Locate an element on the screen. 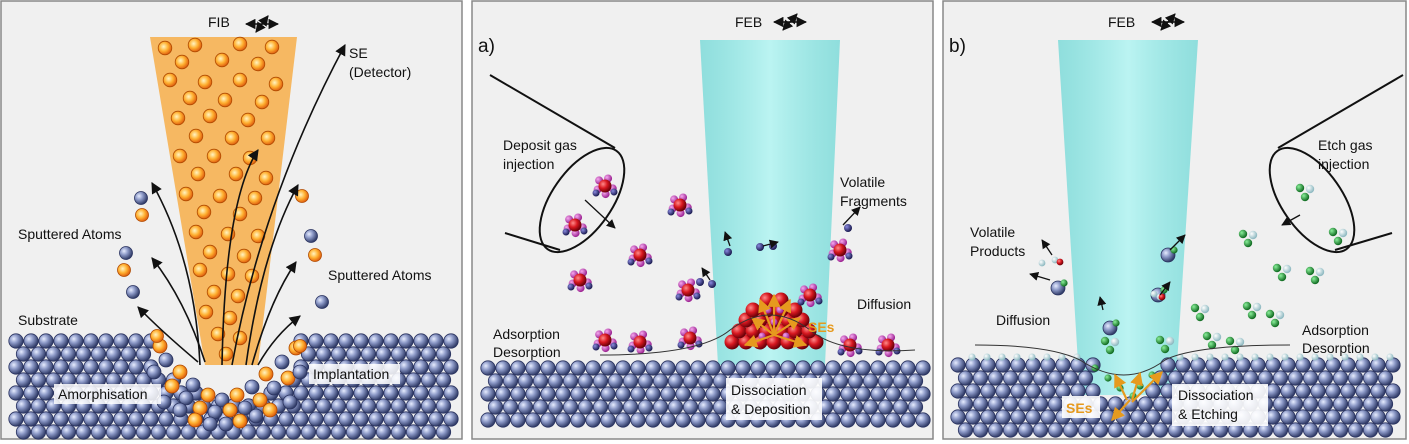  deposition-diffusion-label: Diffusion is located at coordinates (884, 304).